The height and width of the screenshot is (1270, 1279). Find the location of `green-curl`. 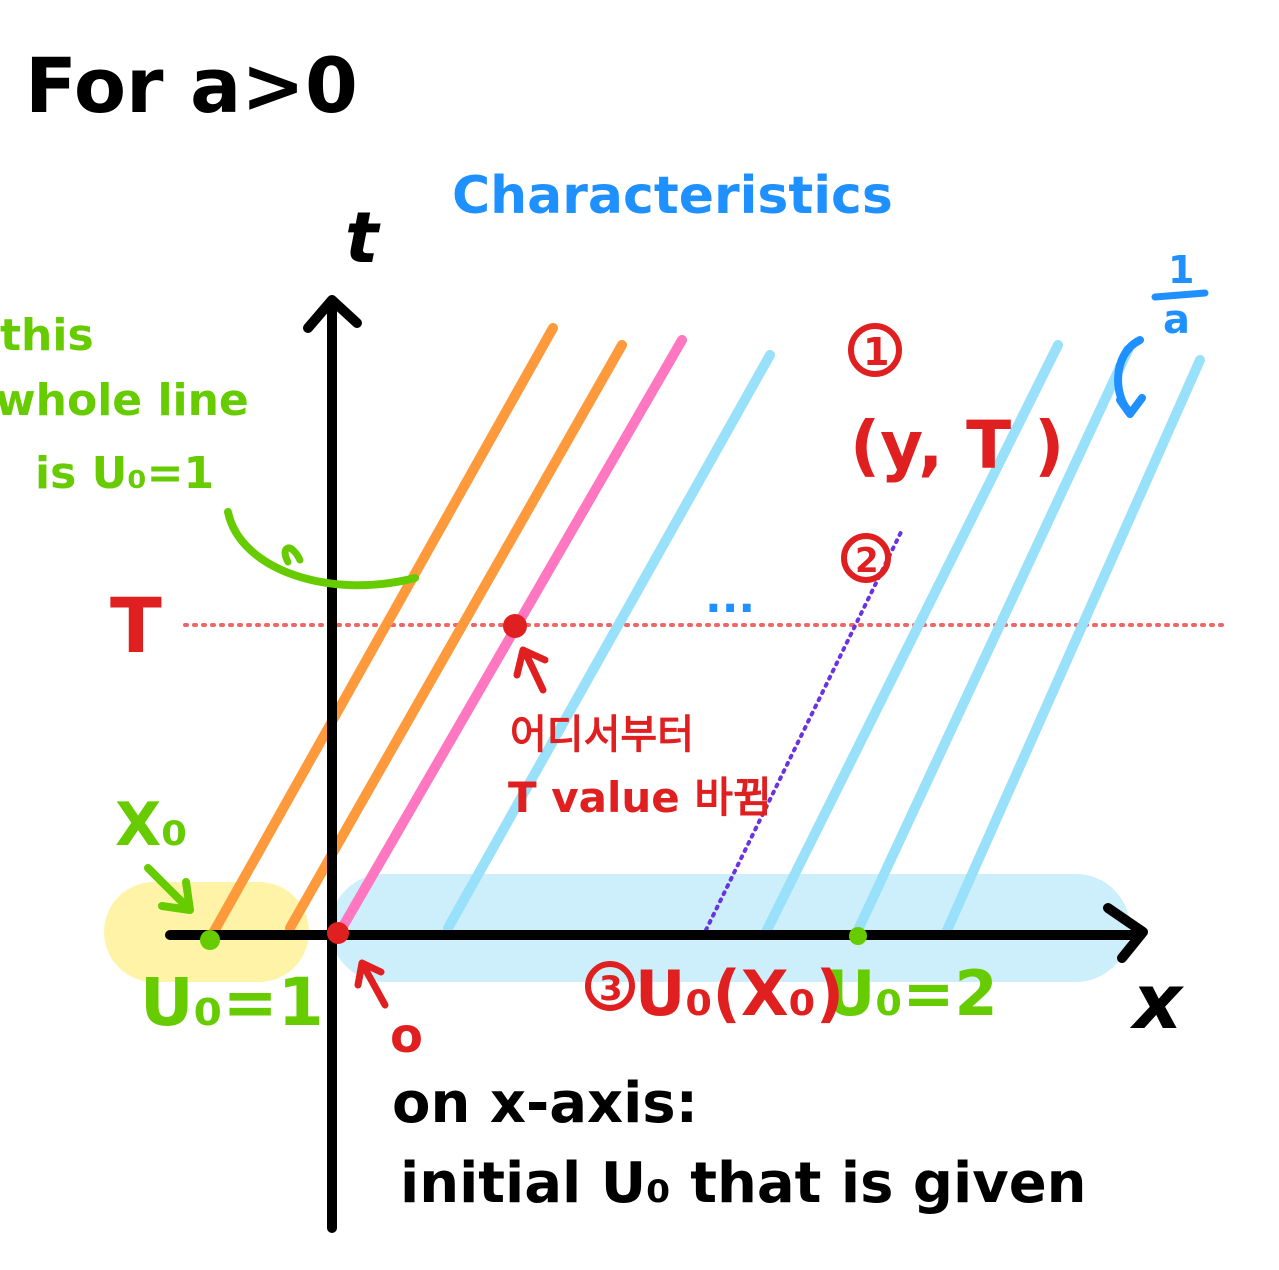

green-curl is located at coordinates (292, 555).